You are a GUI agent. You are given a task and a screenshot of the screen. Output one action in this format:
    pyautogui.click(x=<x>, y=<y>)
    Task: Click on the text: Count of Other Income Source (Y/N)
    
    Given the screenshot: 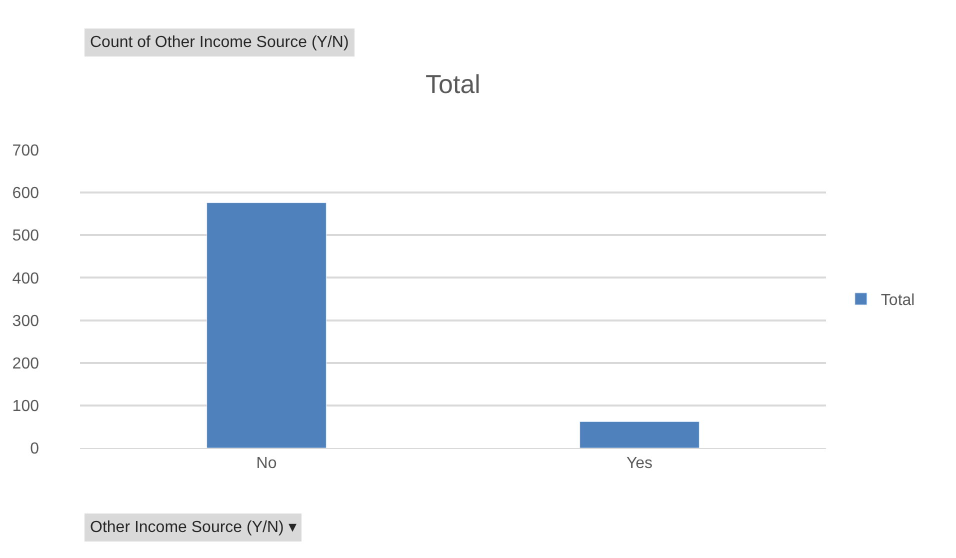 What is the action you would take?
    pyautogui.click(x=219, y=42)
    